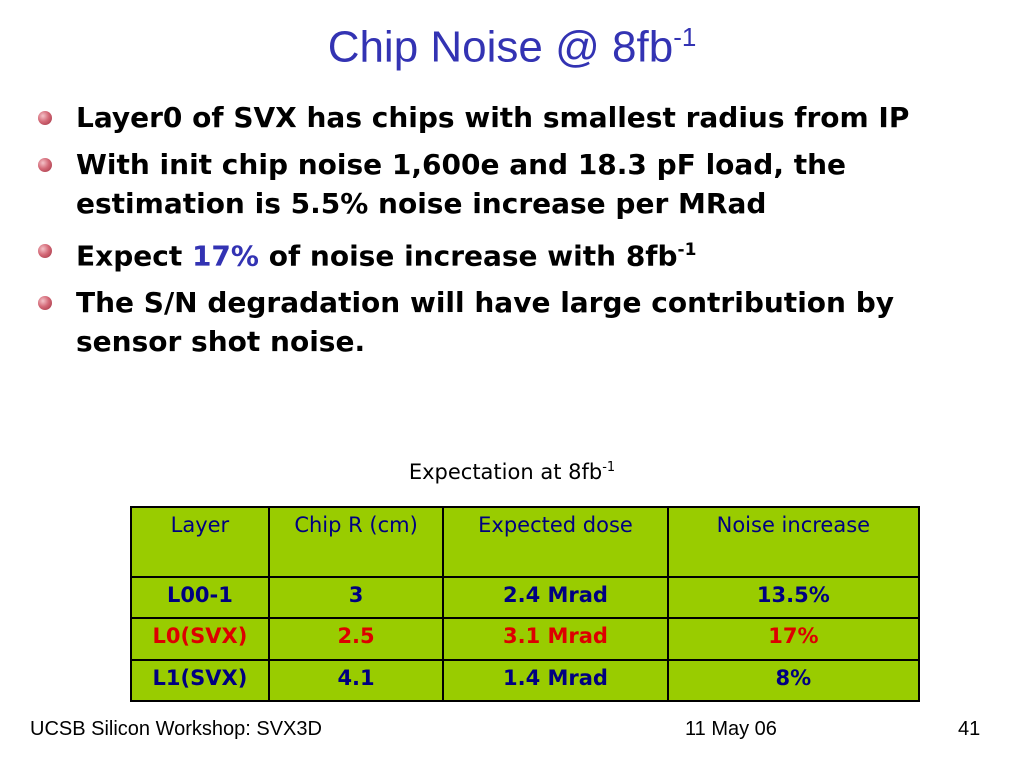 Image resolution: width=1024 pixels, height=768 pixels. I want to click on table-cell: 13.5%, so click(793, 597).